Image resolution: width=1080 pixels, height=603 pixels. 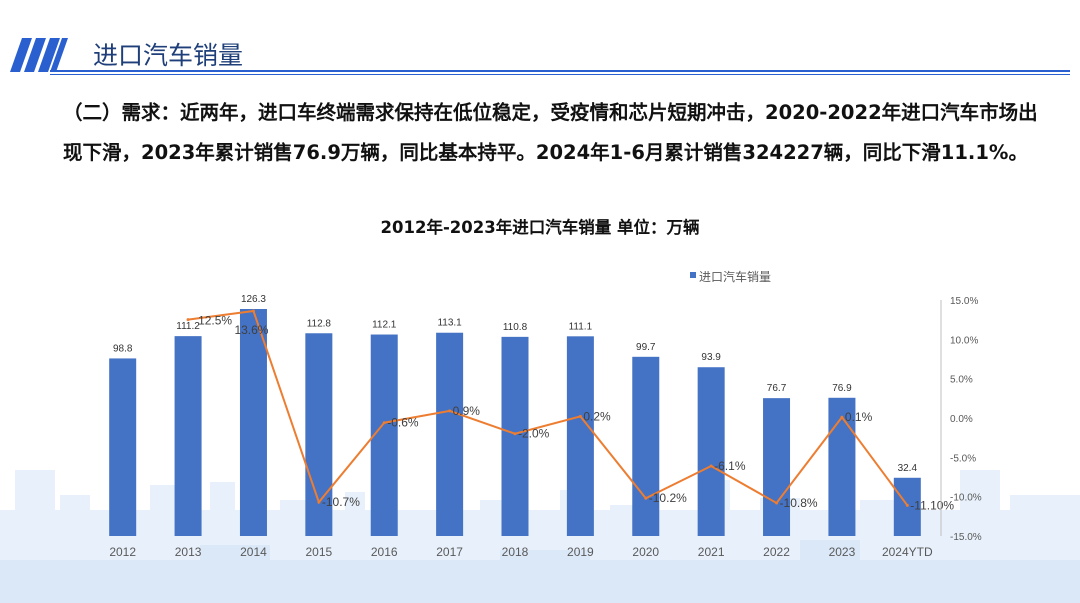 What do you see at coordinates (449, 323) in the screenshot?
I see `bar-label-2017: 113.1` at bounding box center [449, 323].